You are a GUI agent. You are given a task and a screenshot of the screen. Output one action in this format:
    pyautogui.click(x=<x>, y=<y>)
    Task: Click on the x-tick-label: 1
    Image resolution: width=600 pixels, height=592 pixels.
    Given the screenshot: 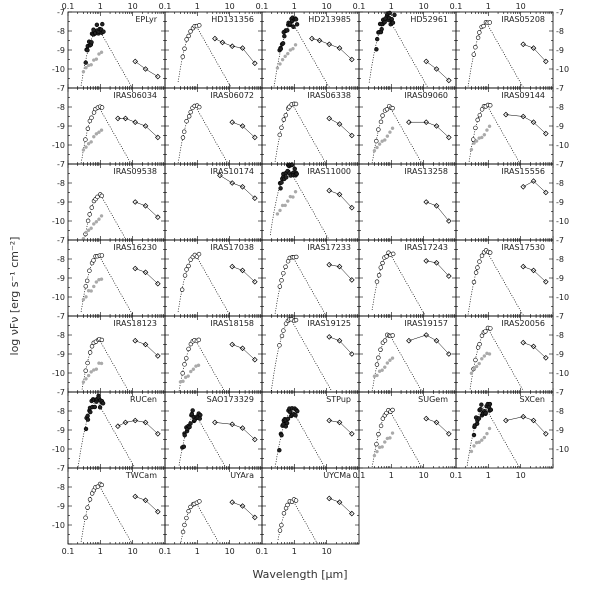 What is the action you would take?
    pyautogui.click(x=197, y=6)
    